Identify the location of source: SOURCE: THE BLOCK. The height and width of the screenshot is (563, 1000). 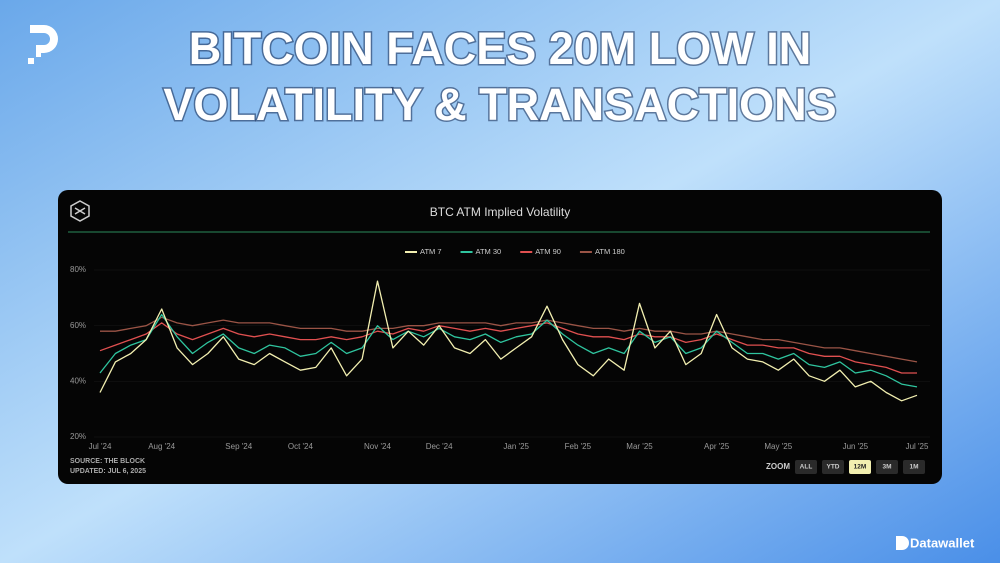
(107, 461).